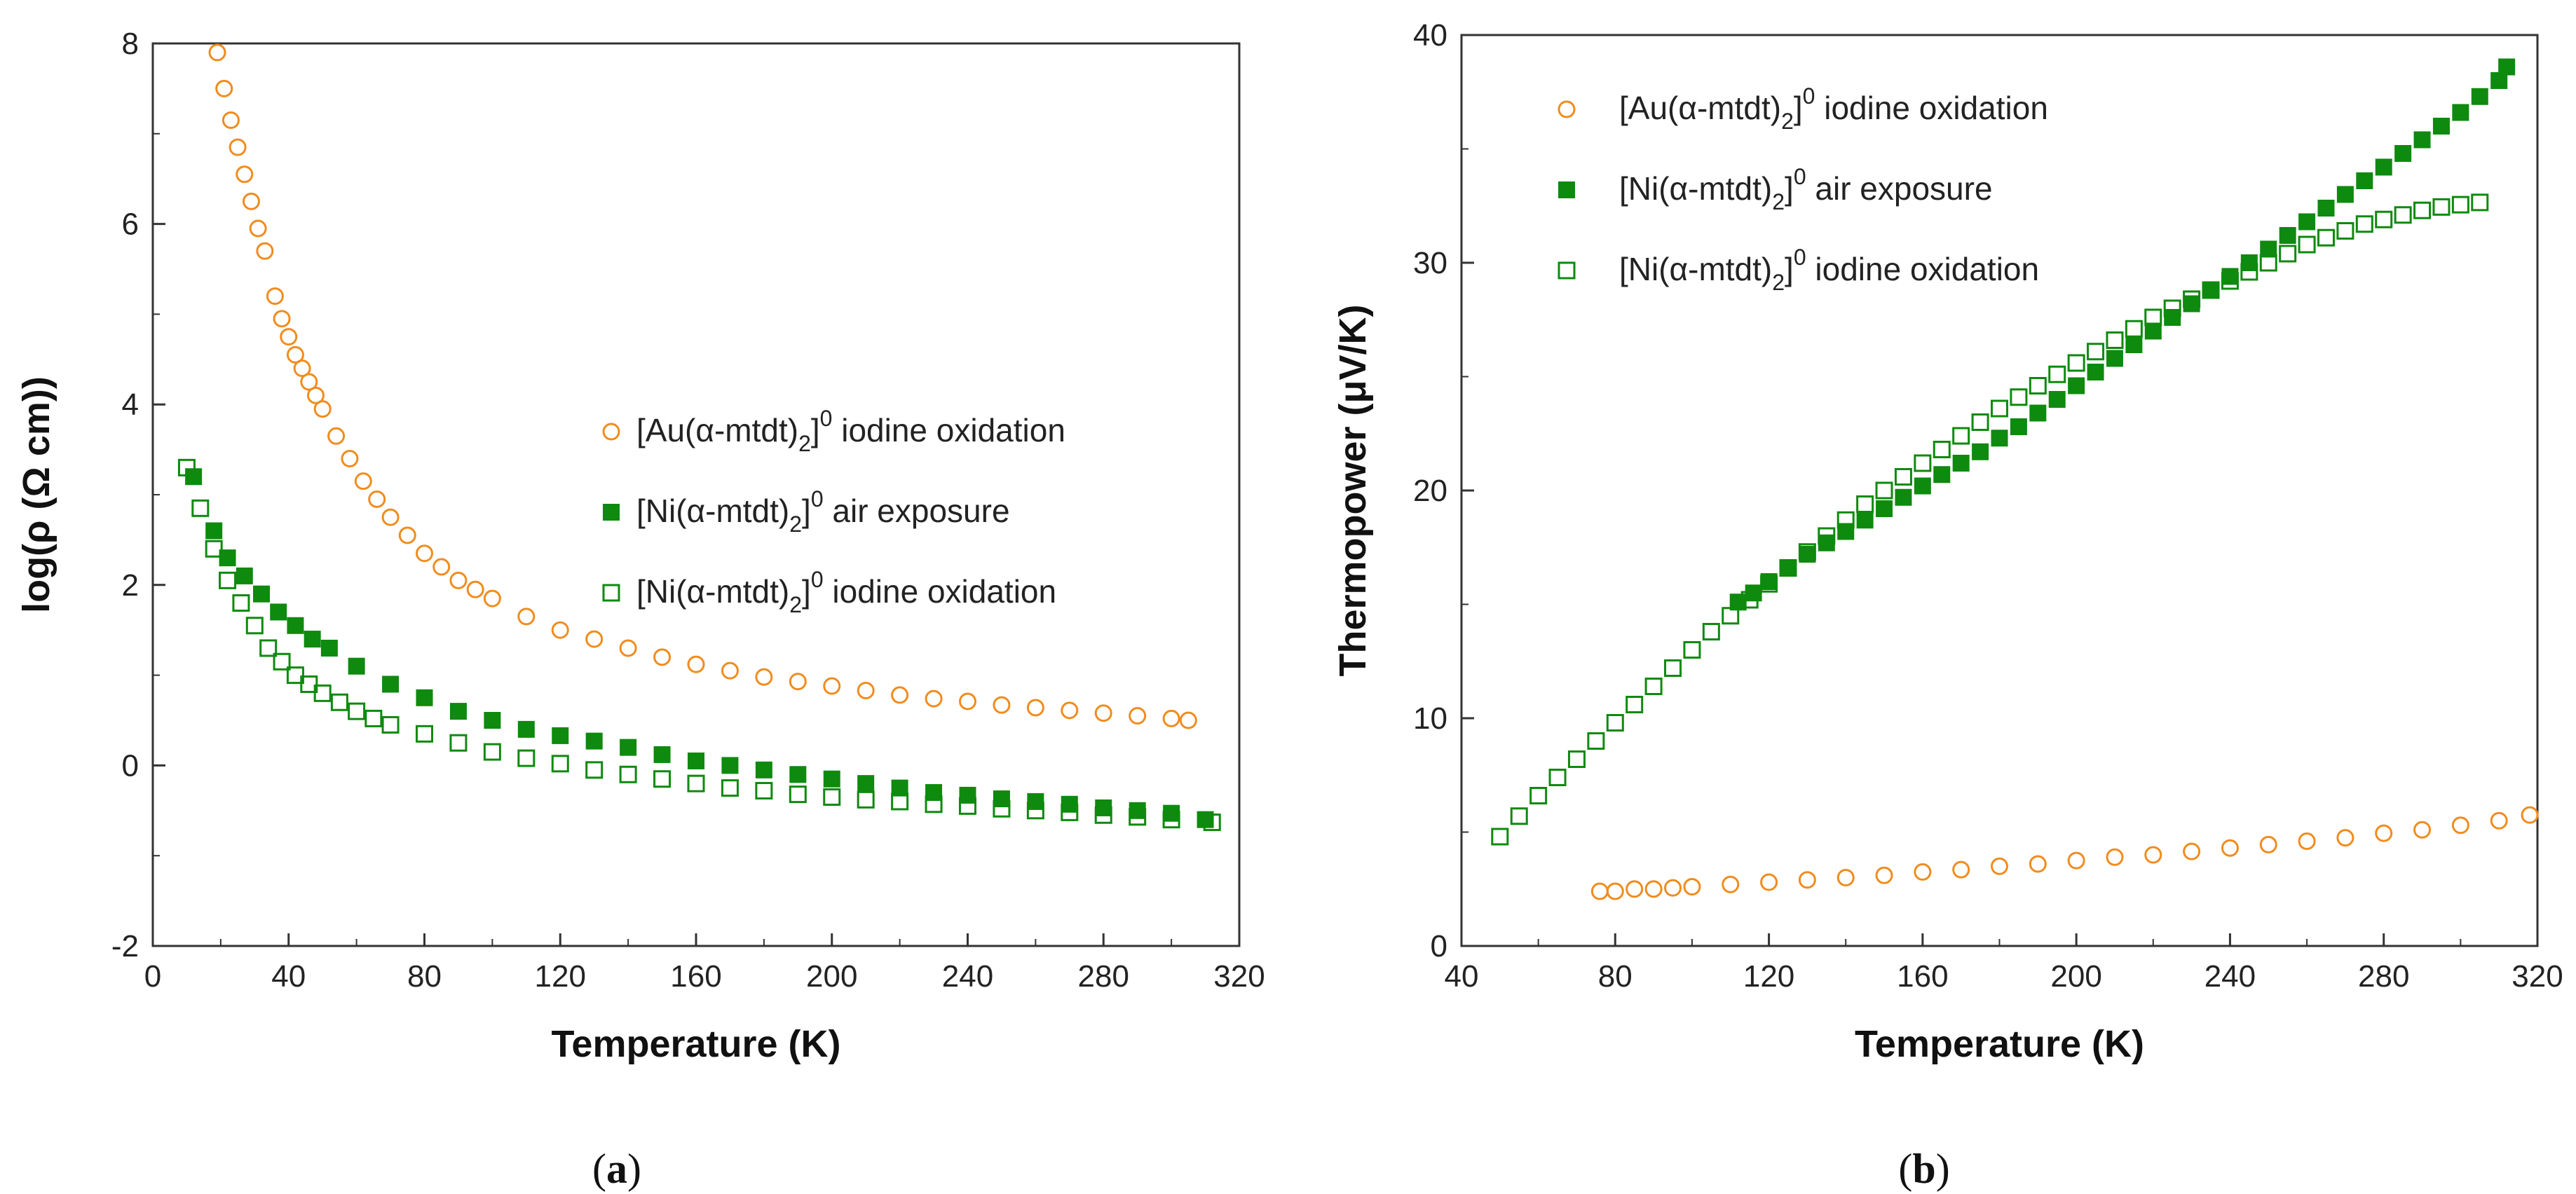  Describe the element at coordinates (1999, 1044) in the screenshot. I see `x-axis-label: Temperature (K)` at that location.